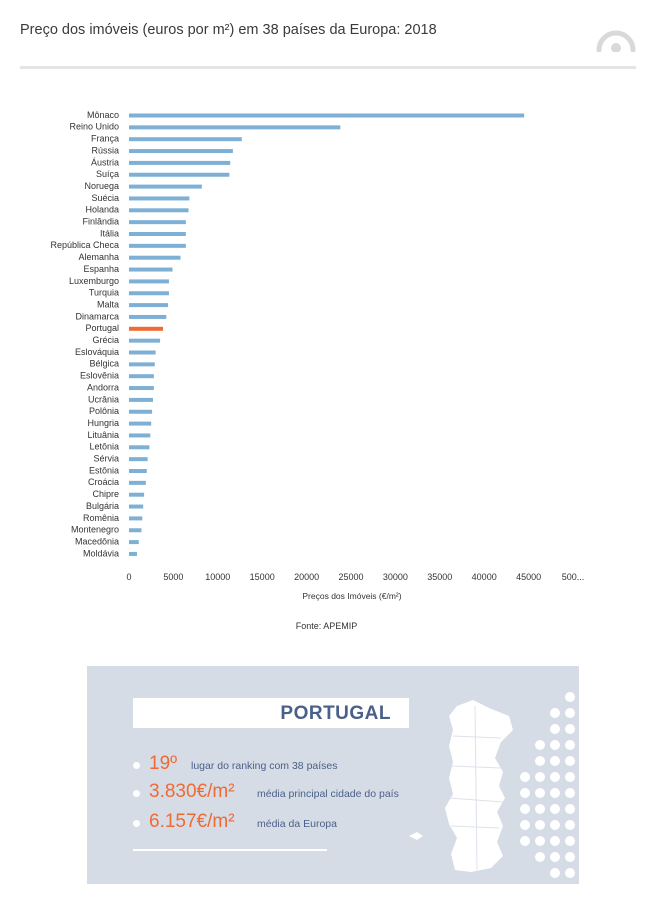  What do you see at coordinates (104, 293) in the screenshot?
I see `category-label: Turquia` at bounding box center [104, 293].